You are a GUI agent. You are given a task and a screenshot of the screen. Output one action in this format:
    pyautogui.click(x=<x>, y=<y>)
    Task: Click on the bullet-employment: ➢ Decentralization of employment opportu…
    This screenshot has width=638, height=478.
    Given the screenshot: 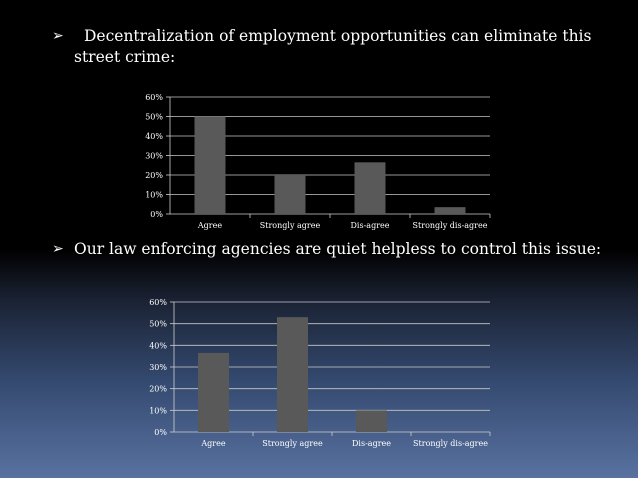 What is the action you would take?
    pyautogui.click(x=332, y=47)
    